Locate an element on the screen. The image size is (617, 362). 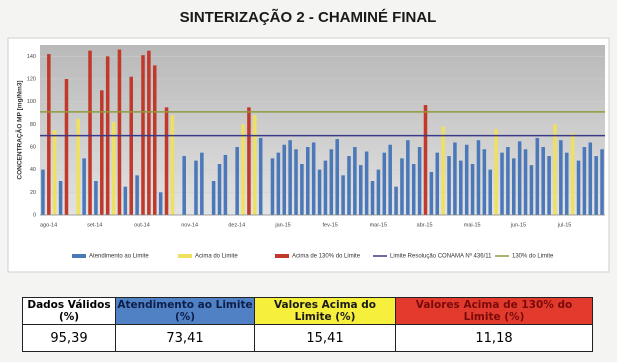
y-tick-label: 20 is located at coordinates (33, 193).